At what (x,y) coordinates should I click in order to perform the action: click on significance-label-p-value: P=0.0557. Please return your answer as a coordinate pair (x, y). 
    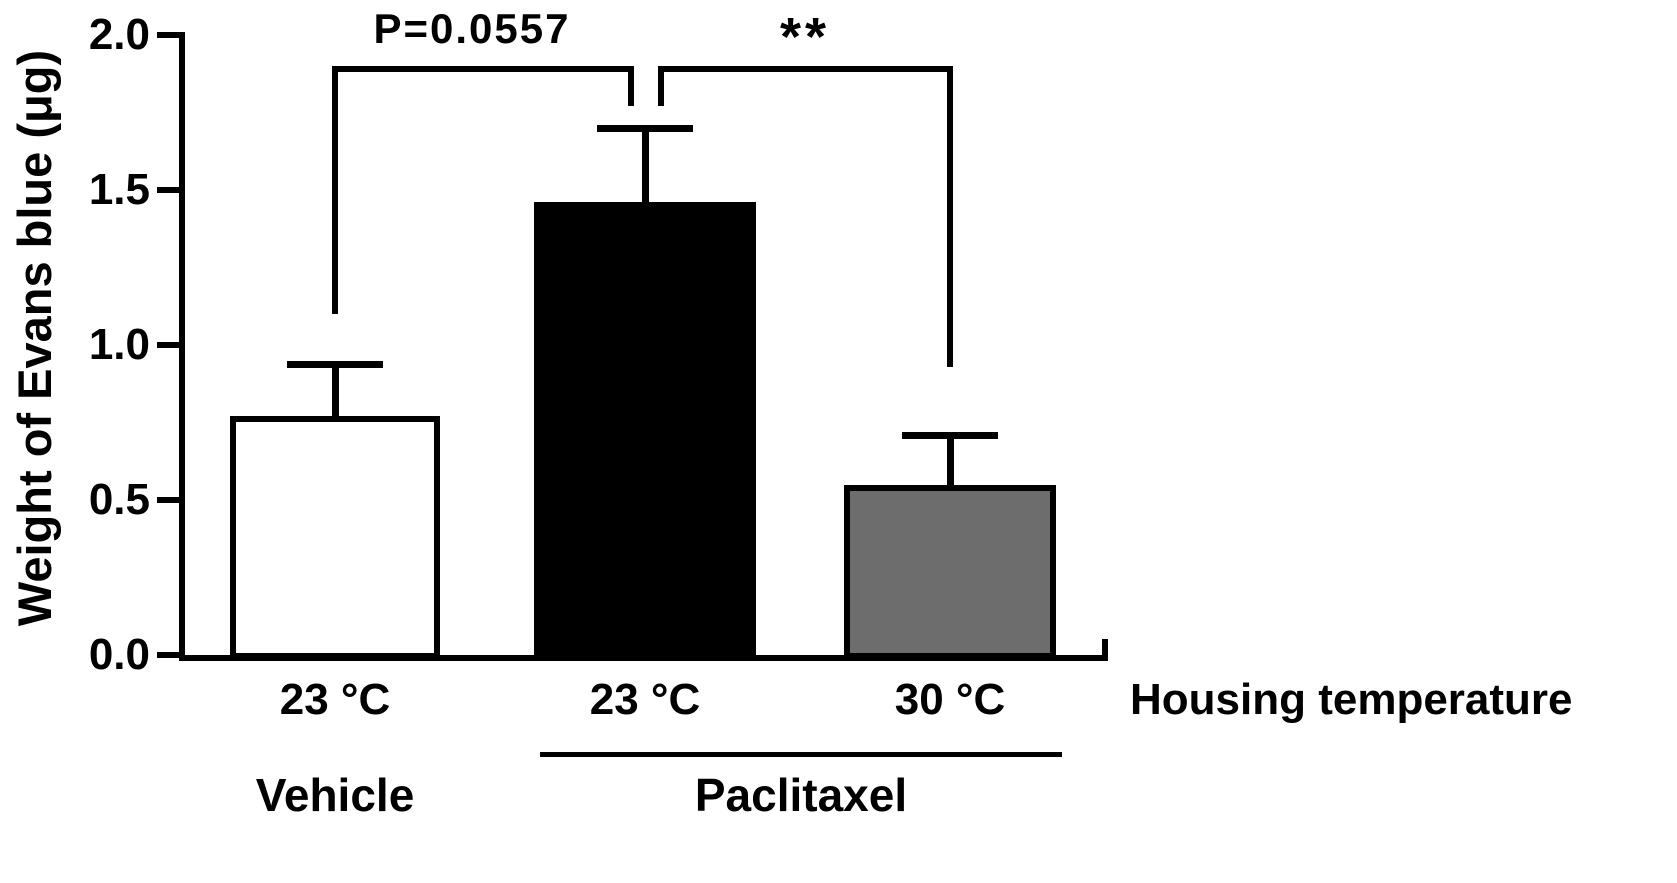
    Looking at the image, I should click on (472, 28).